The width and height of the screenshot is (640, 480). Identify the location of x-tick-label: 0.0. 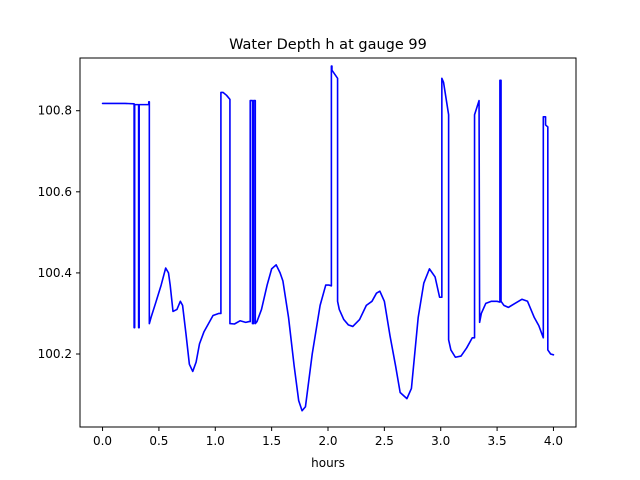
(102, 441).